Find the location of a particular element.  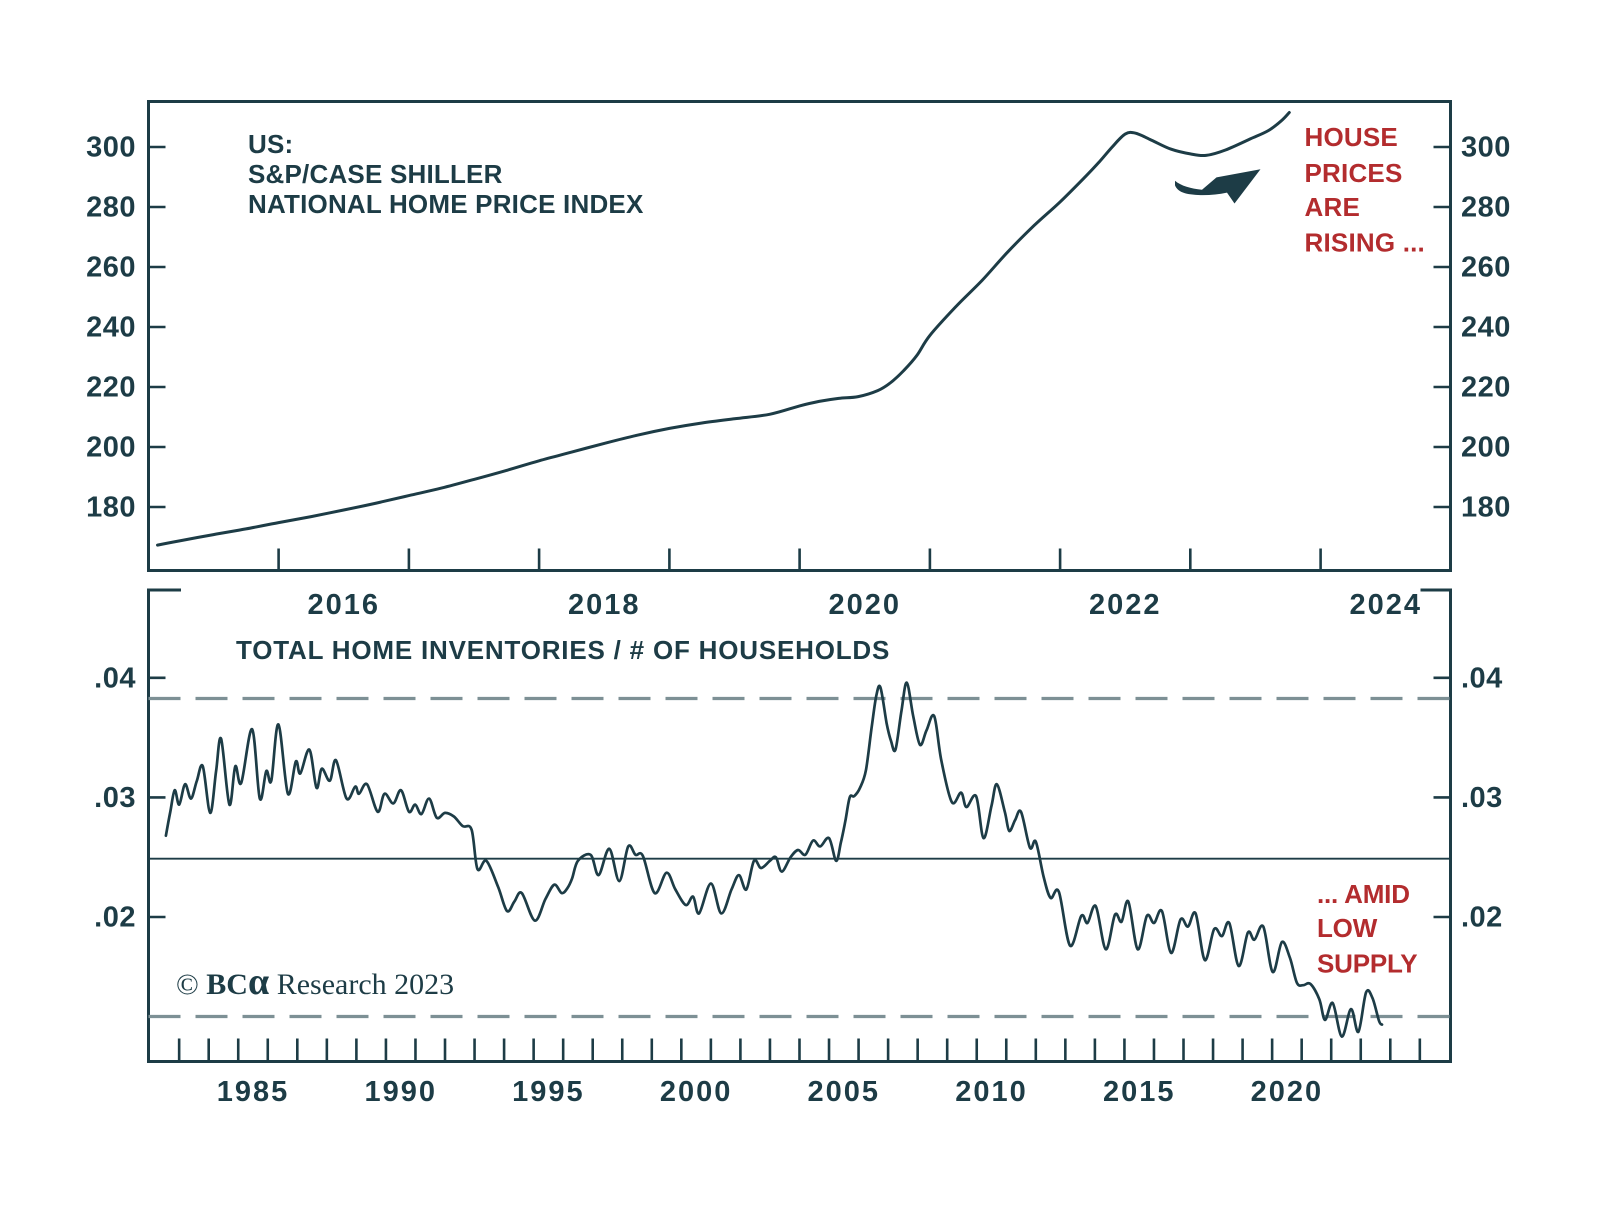

svg-text: PRICES is located at coordinates (1354, 173).